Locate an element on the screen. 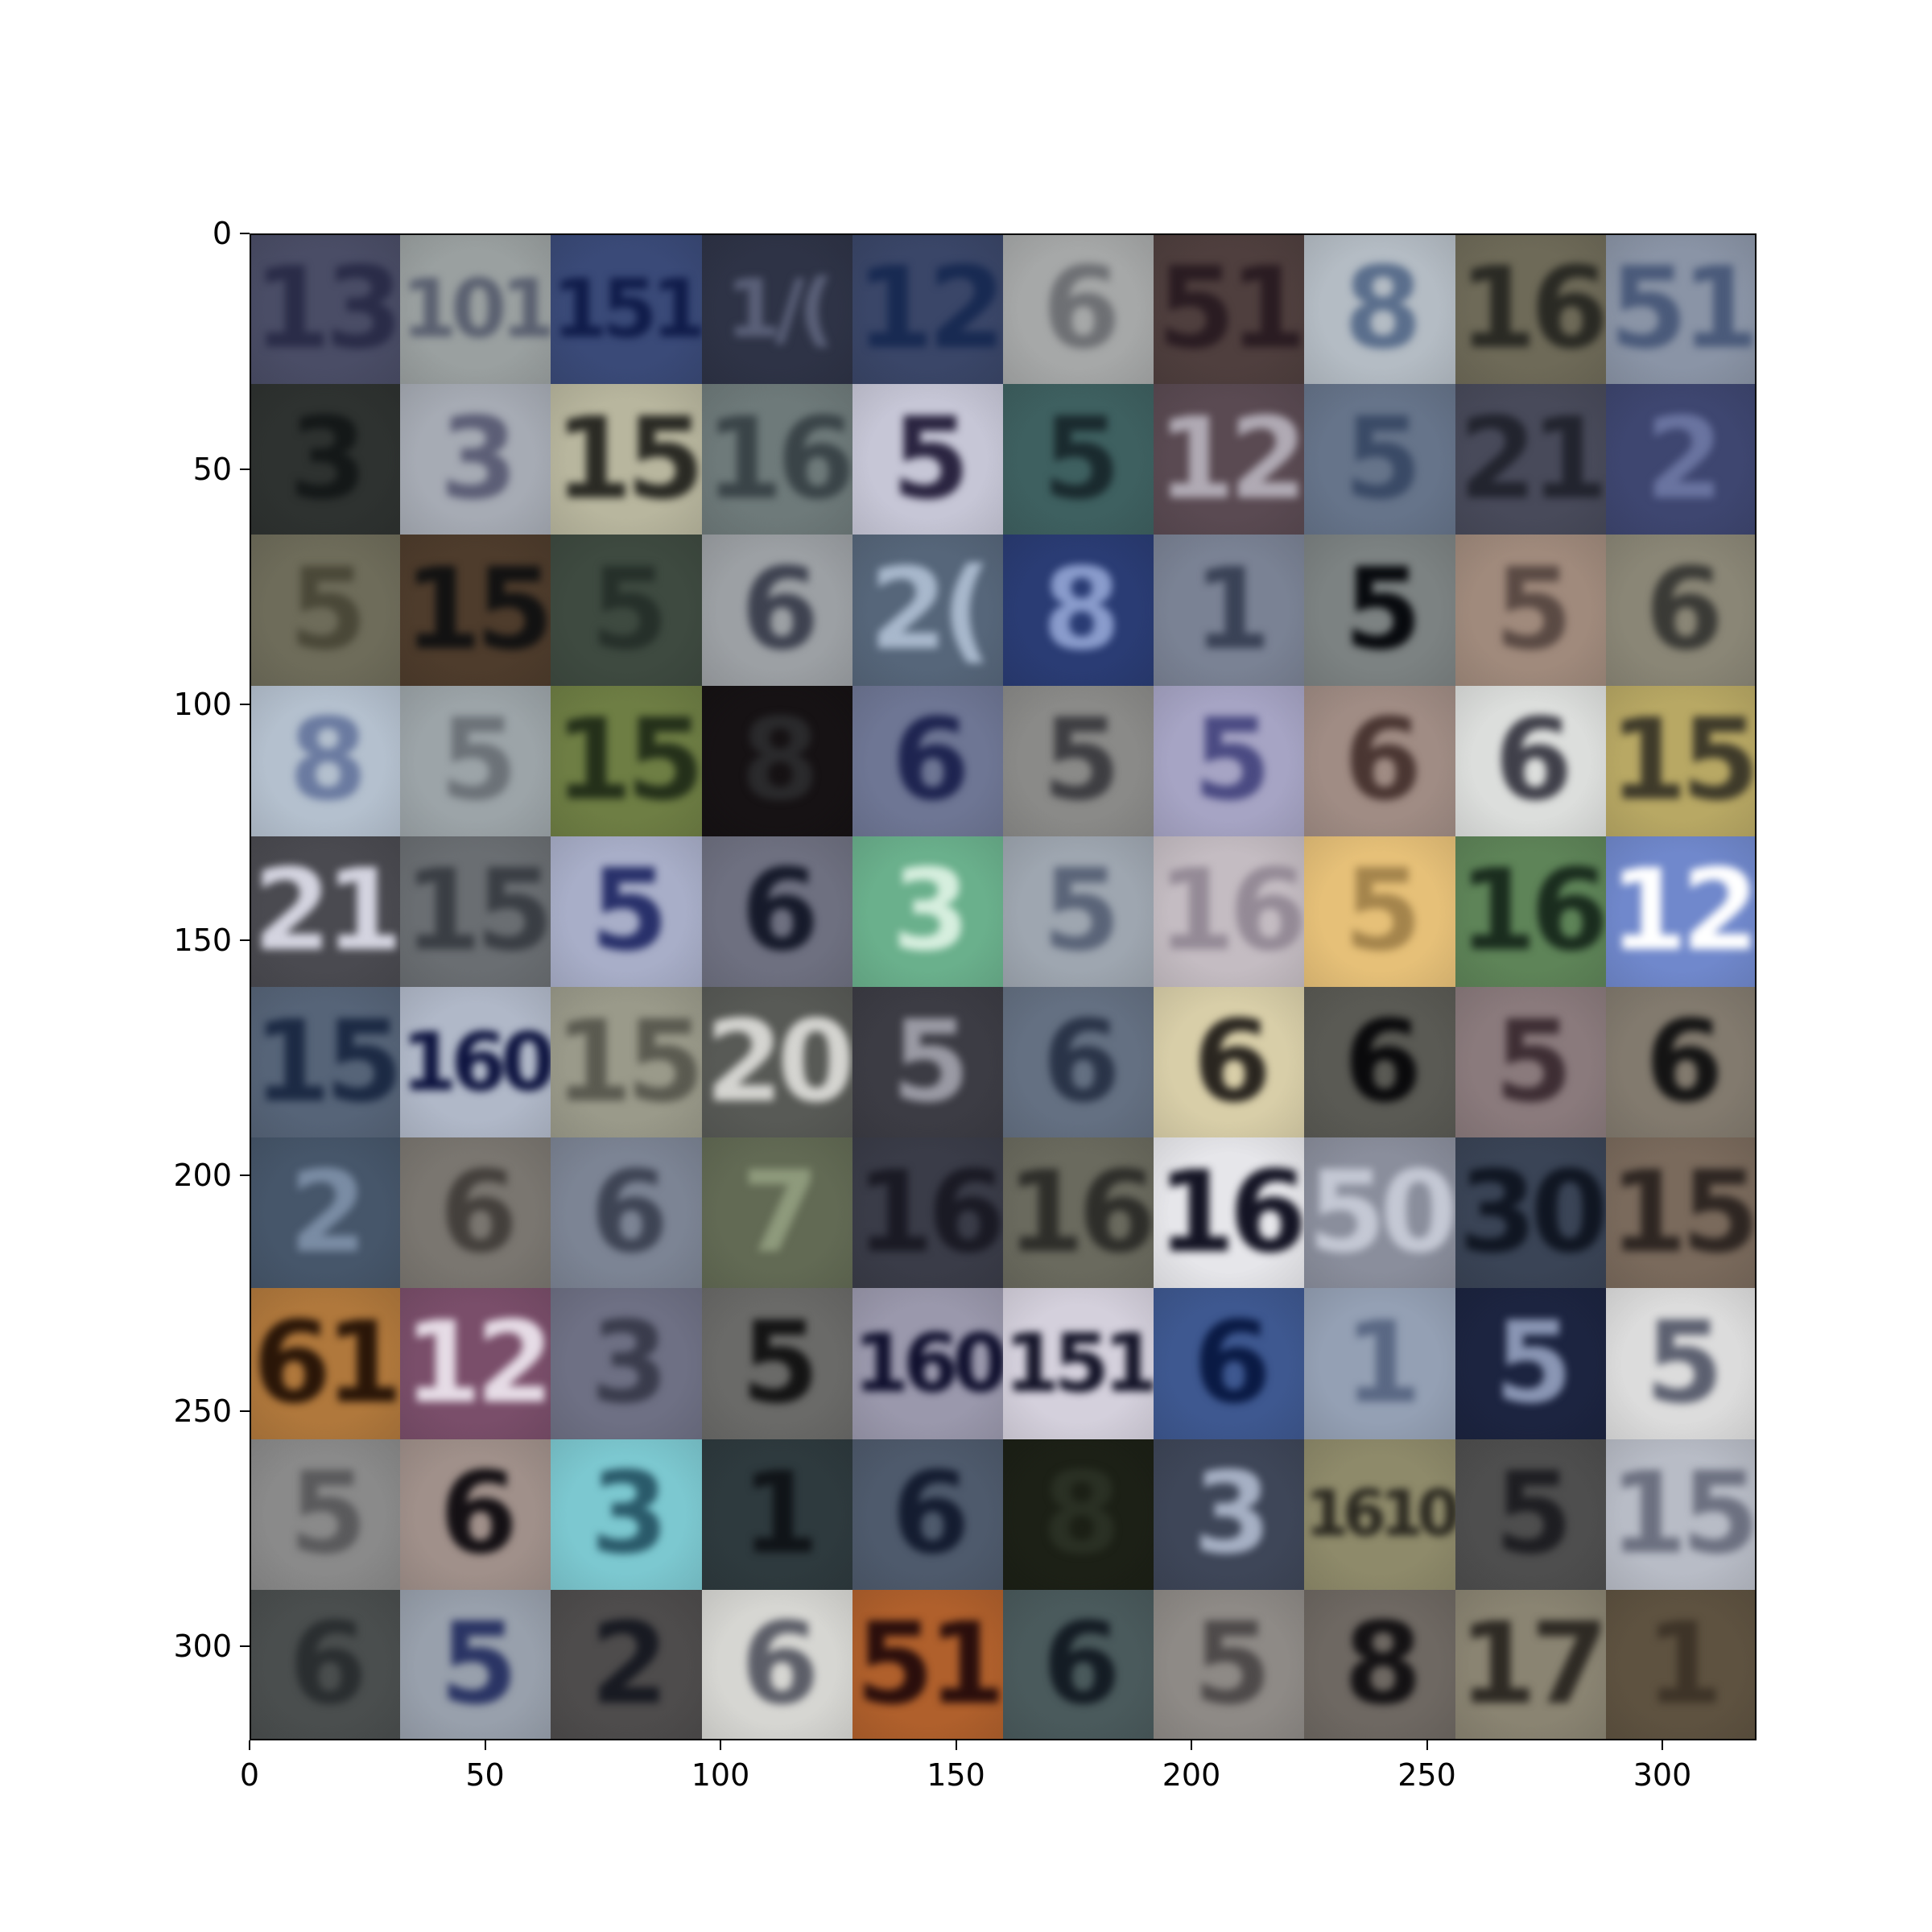 This screenshot has width=1932, height=1932. image-tile: 1/( is located at coordinates (776, 309).